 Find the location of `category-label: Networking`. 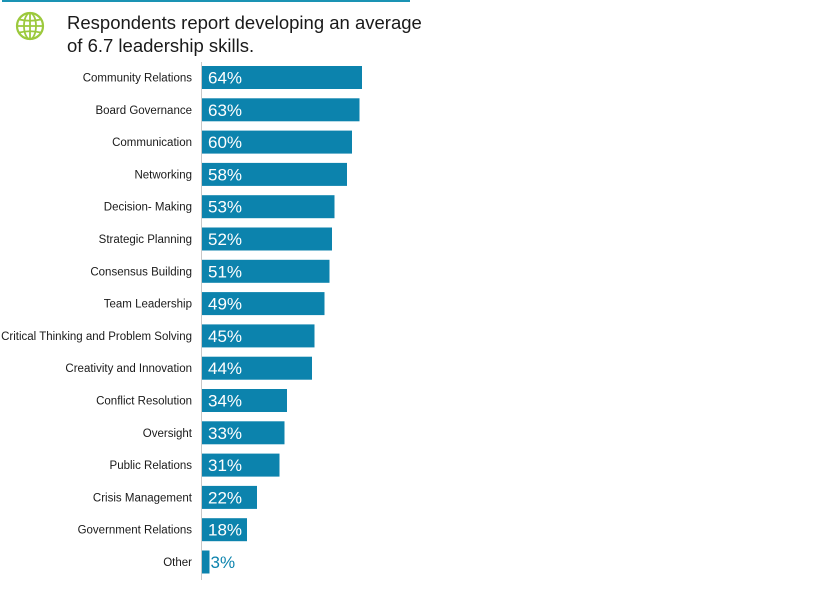

category-label: Networking is located at coordinates (163, 175).